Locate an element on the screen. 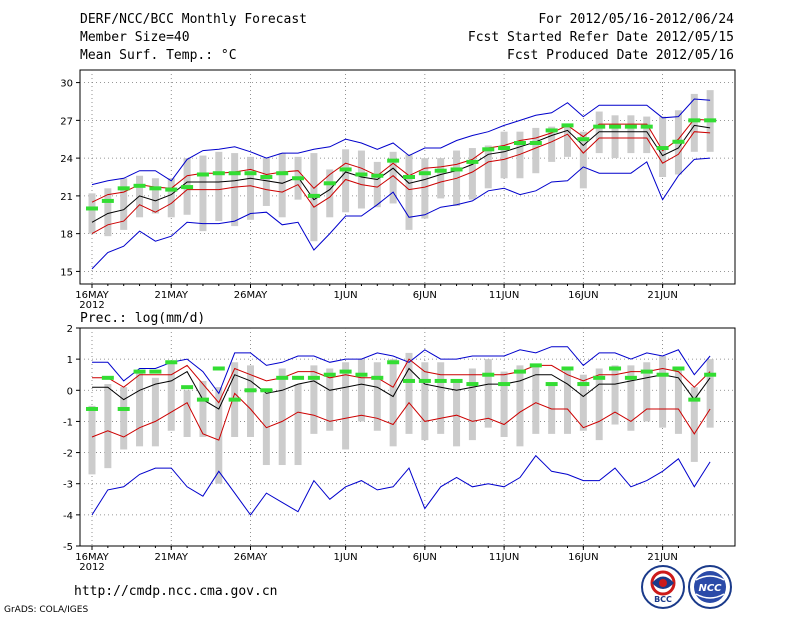 The width and height of the screenshot is (800, 618). x-tick-label: 21JUN is located at coordinates (662, 295).